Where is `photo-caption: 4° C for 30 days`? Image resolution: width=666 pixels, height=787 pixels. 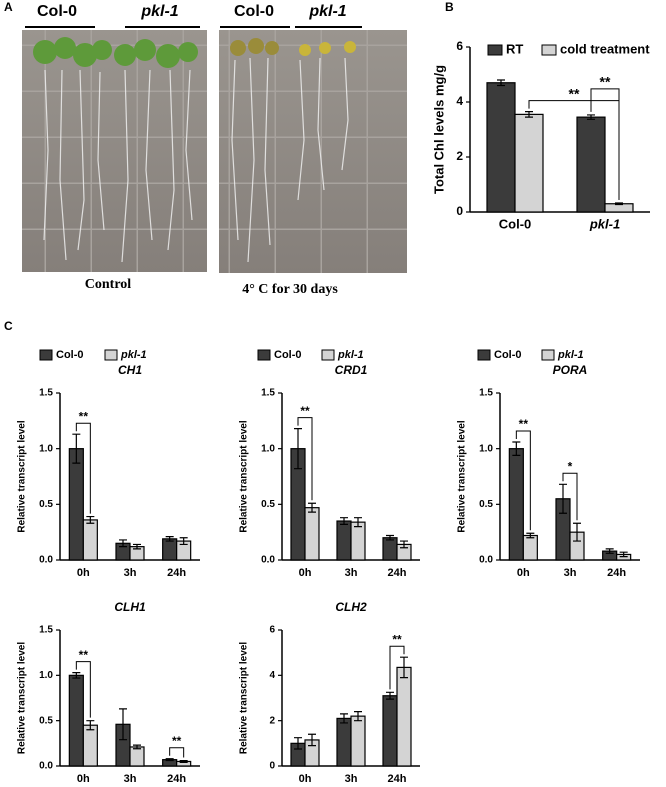 photo-caption: 4° C for 30 days is located at coordinates (290, 289).